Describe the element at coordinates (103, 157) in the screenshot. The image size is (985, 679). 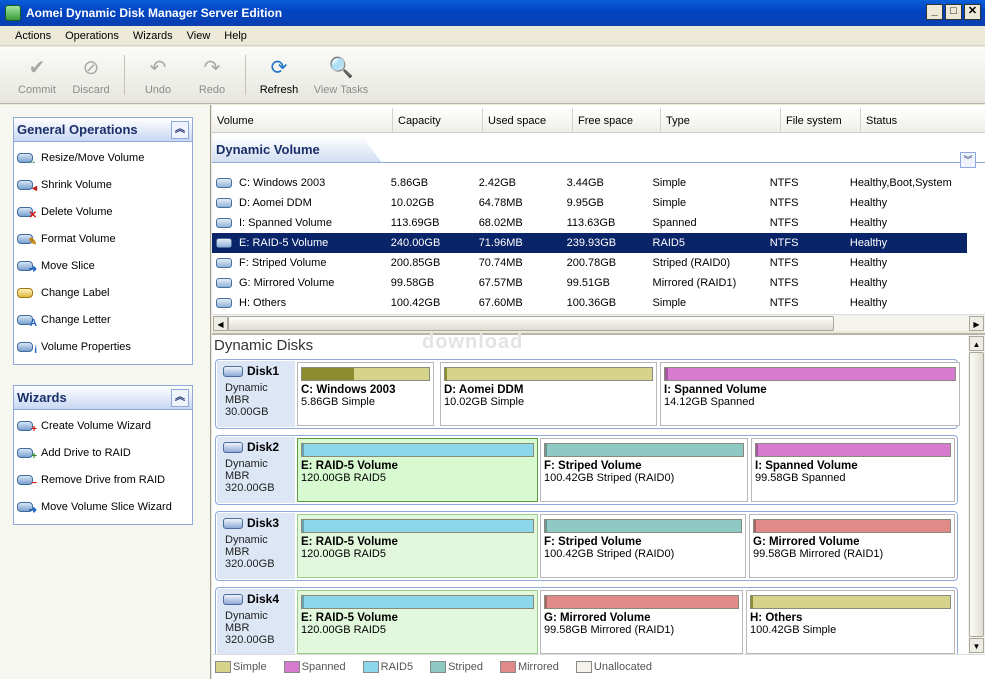
I see `resize-move-volume-item: ↔ Resize/Move Volume` at that location.